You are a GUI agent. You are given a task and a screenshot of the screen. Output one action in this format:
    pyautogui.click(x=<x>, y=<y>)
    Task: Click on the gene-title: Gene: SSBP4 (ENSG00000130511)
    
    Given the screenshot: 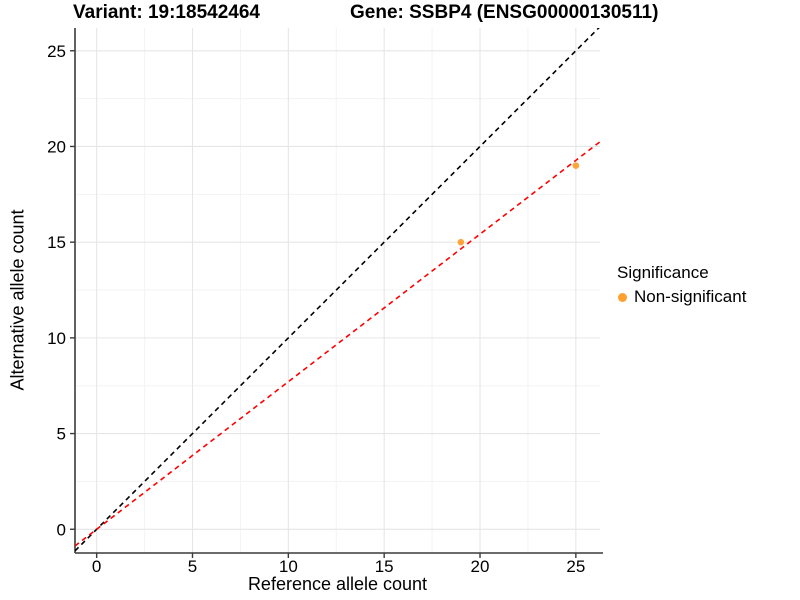 What is the action you would take?
    pyautogui.click(x=504, y=12)
    